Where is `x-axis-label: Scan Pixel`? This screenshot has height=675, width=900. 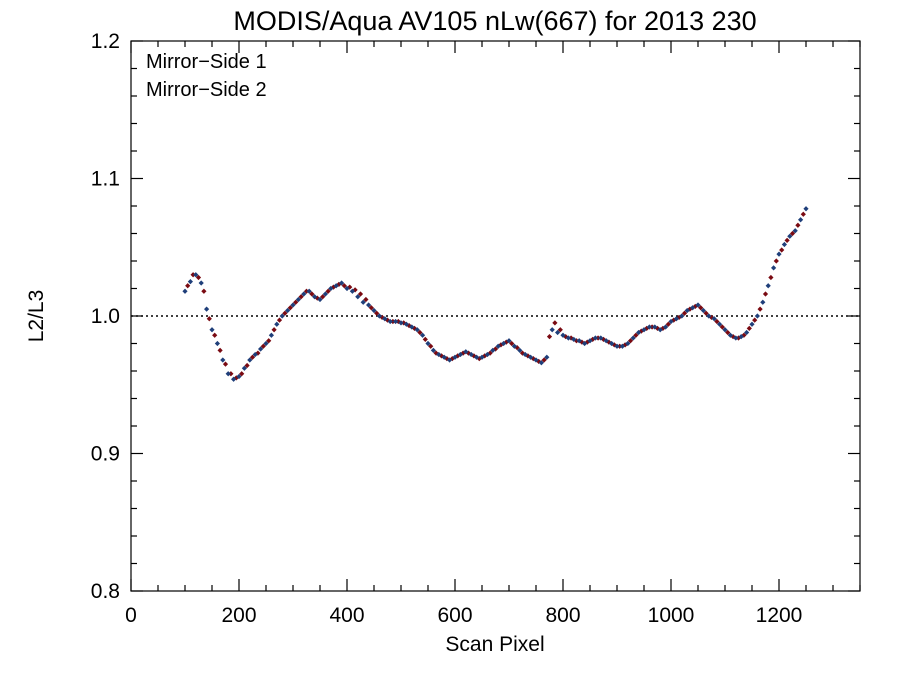 x-axis-label: Scan Pixel is located at coordinates (494, 644).